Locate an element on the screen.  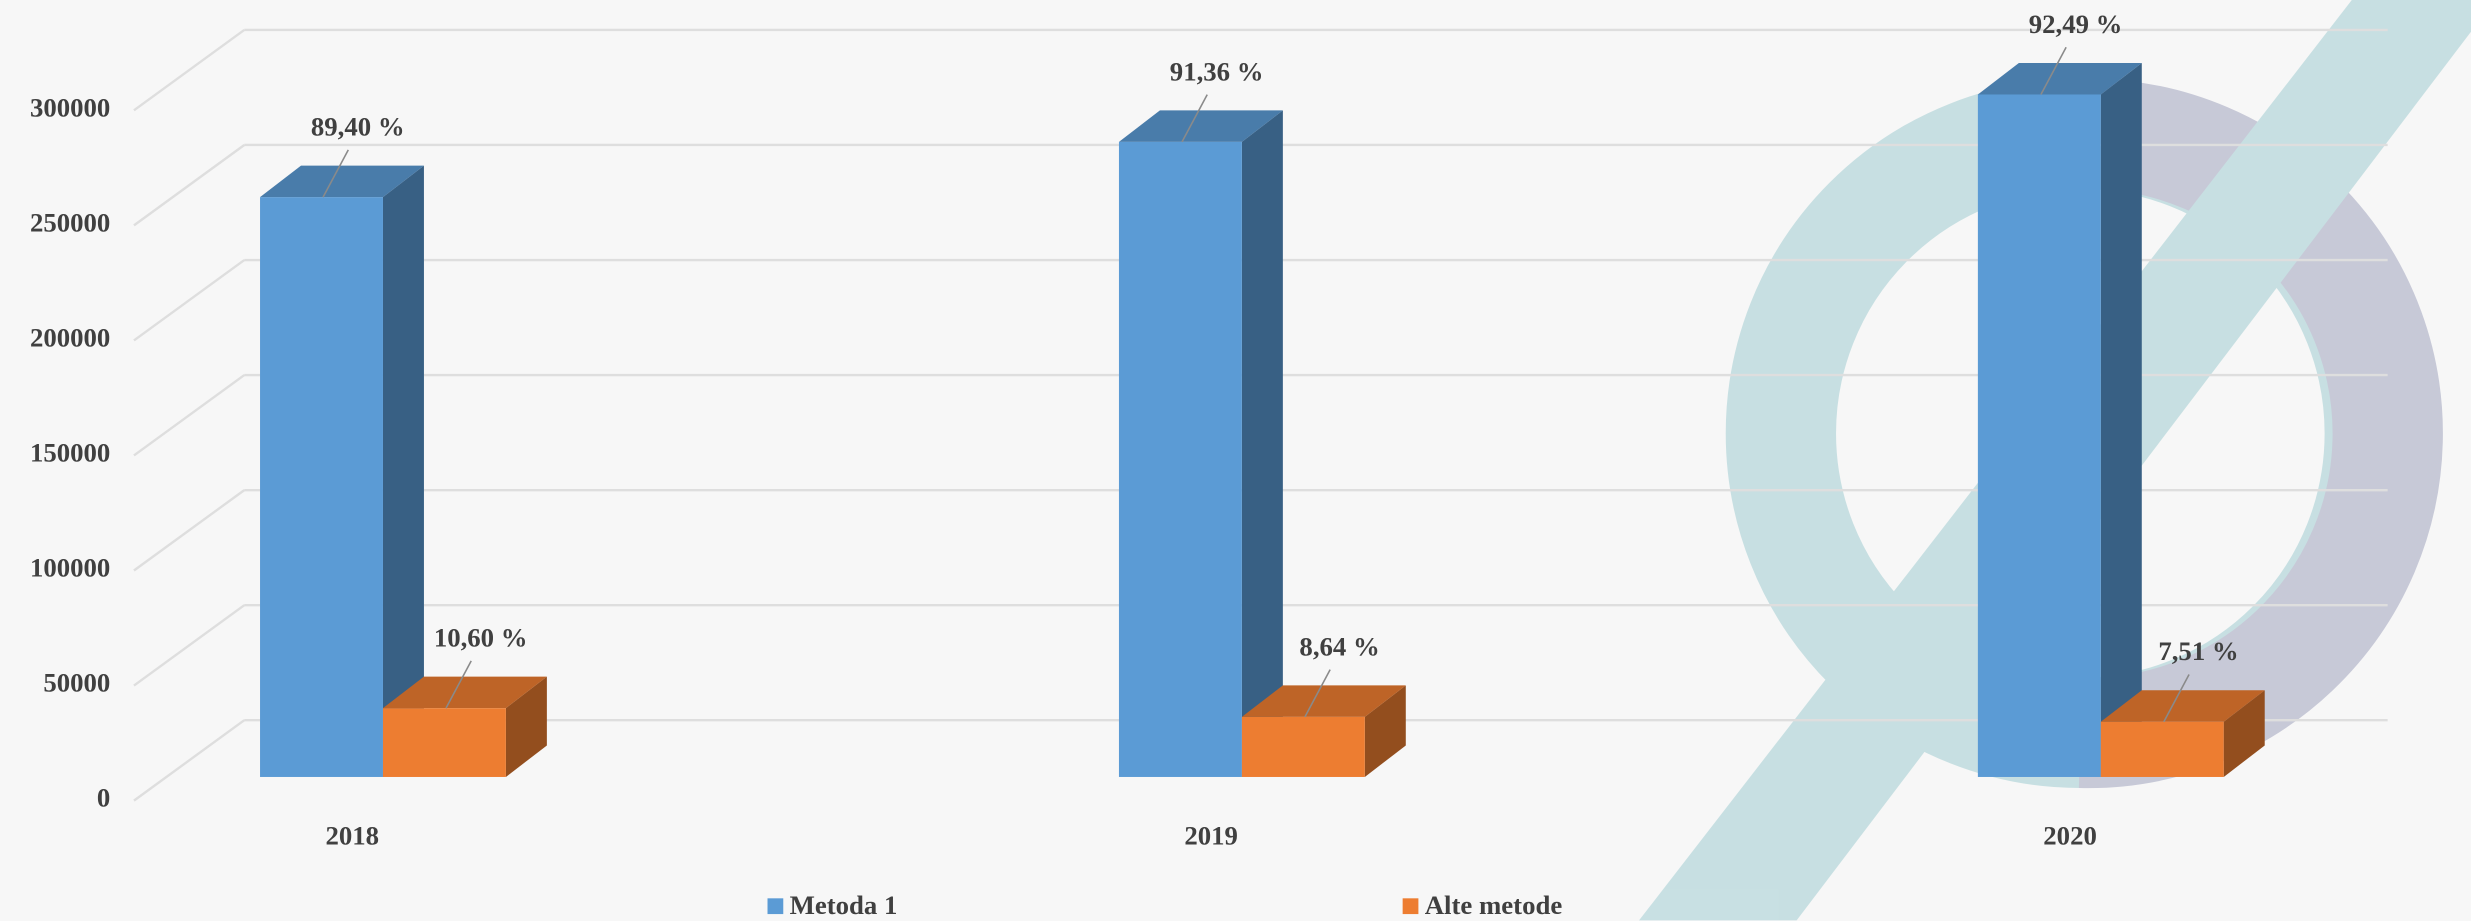
y-tick-label: 300000 is located at coordinates (70, 107).